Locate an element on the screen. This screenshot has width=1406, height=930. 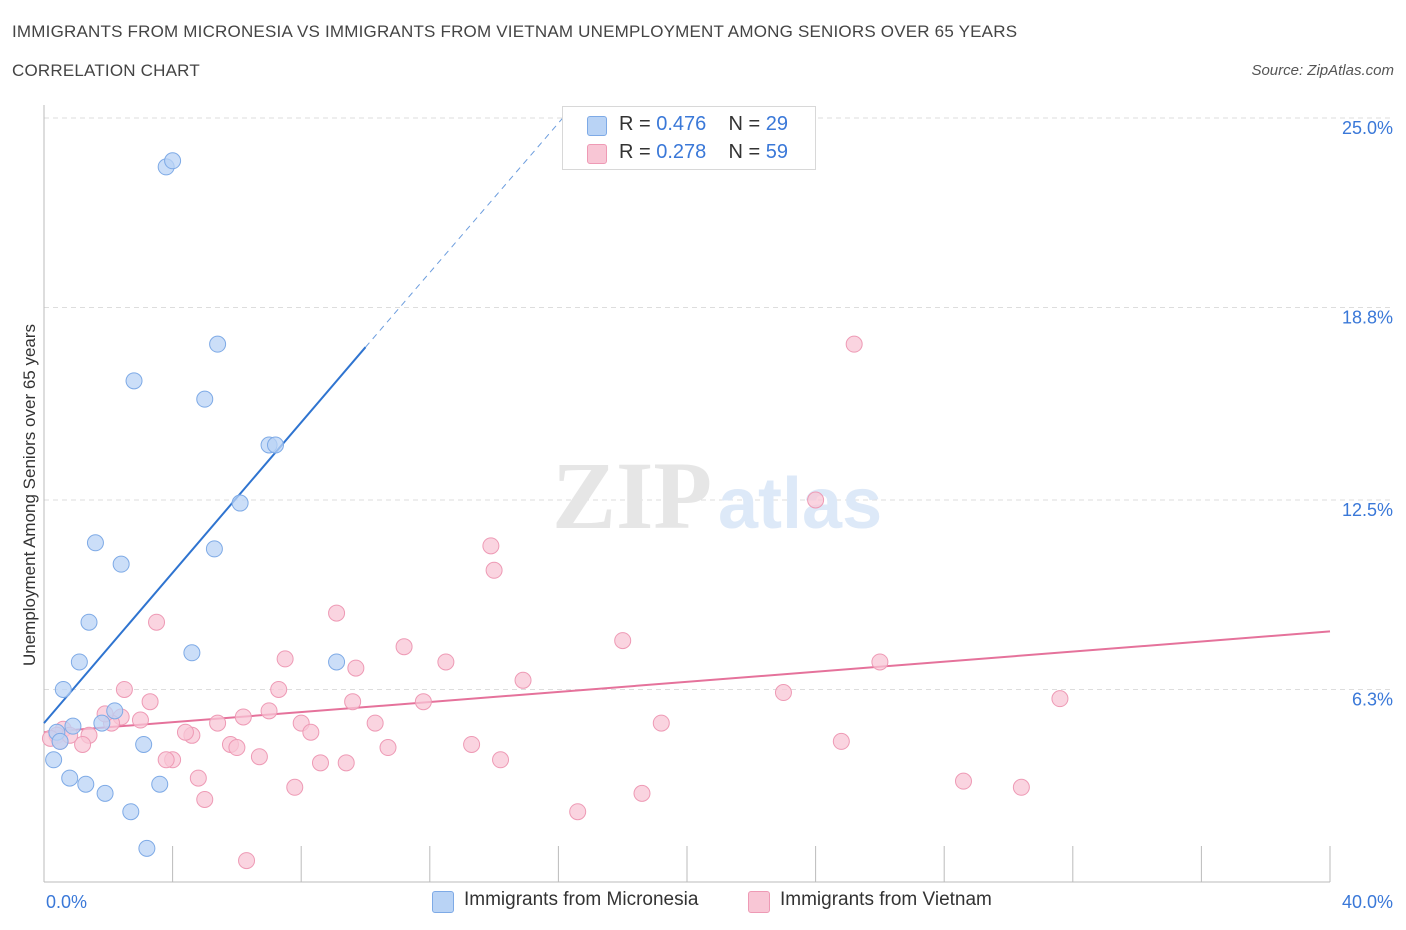
y-tick-labels: 6.3% 12.5% 18.8% 25.0% is located at coordinates (1367, 413).